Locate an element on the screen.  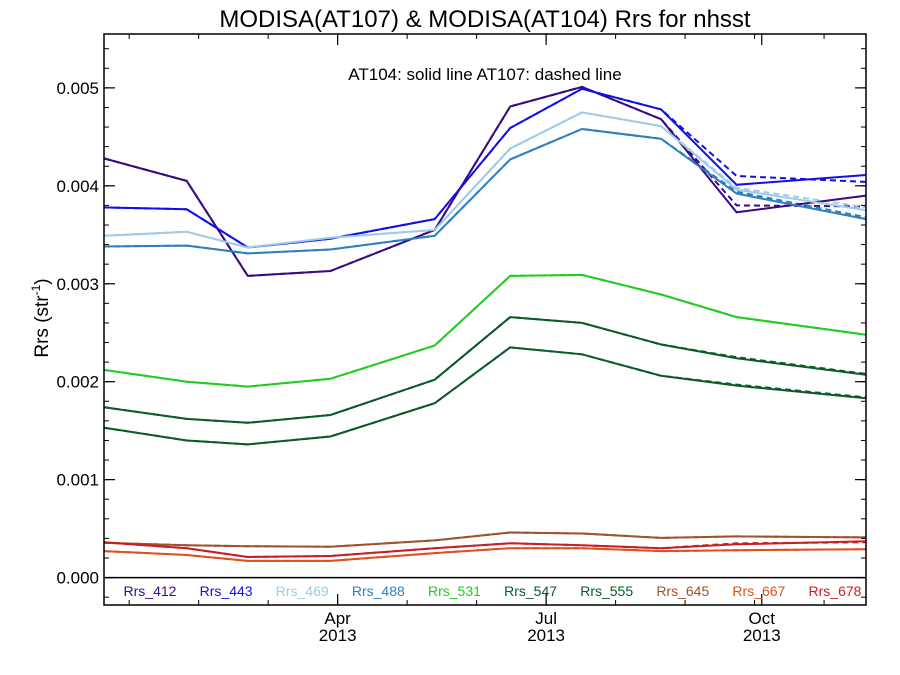
x-tick-label-month: Oct is located at coordinates (762, 618).